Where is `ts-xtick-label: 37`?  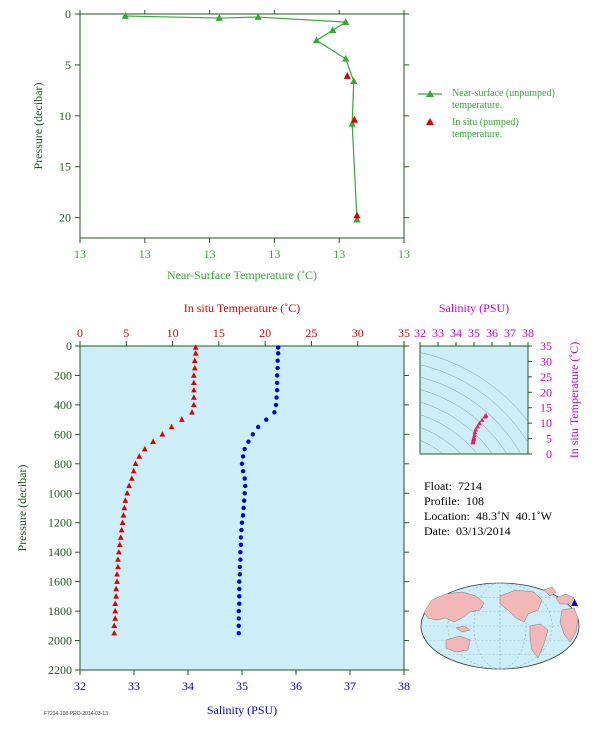
ts-xtick-label: 37 is located at coordinates (510, 333).